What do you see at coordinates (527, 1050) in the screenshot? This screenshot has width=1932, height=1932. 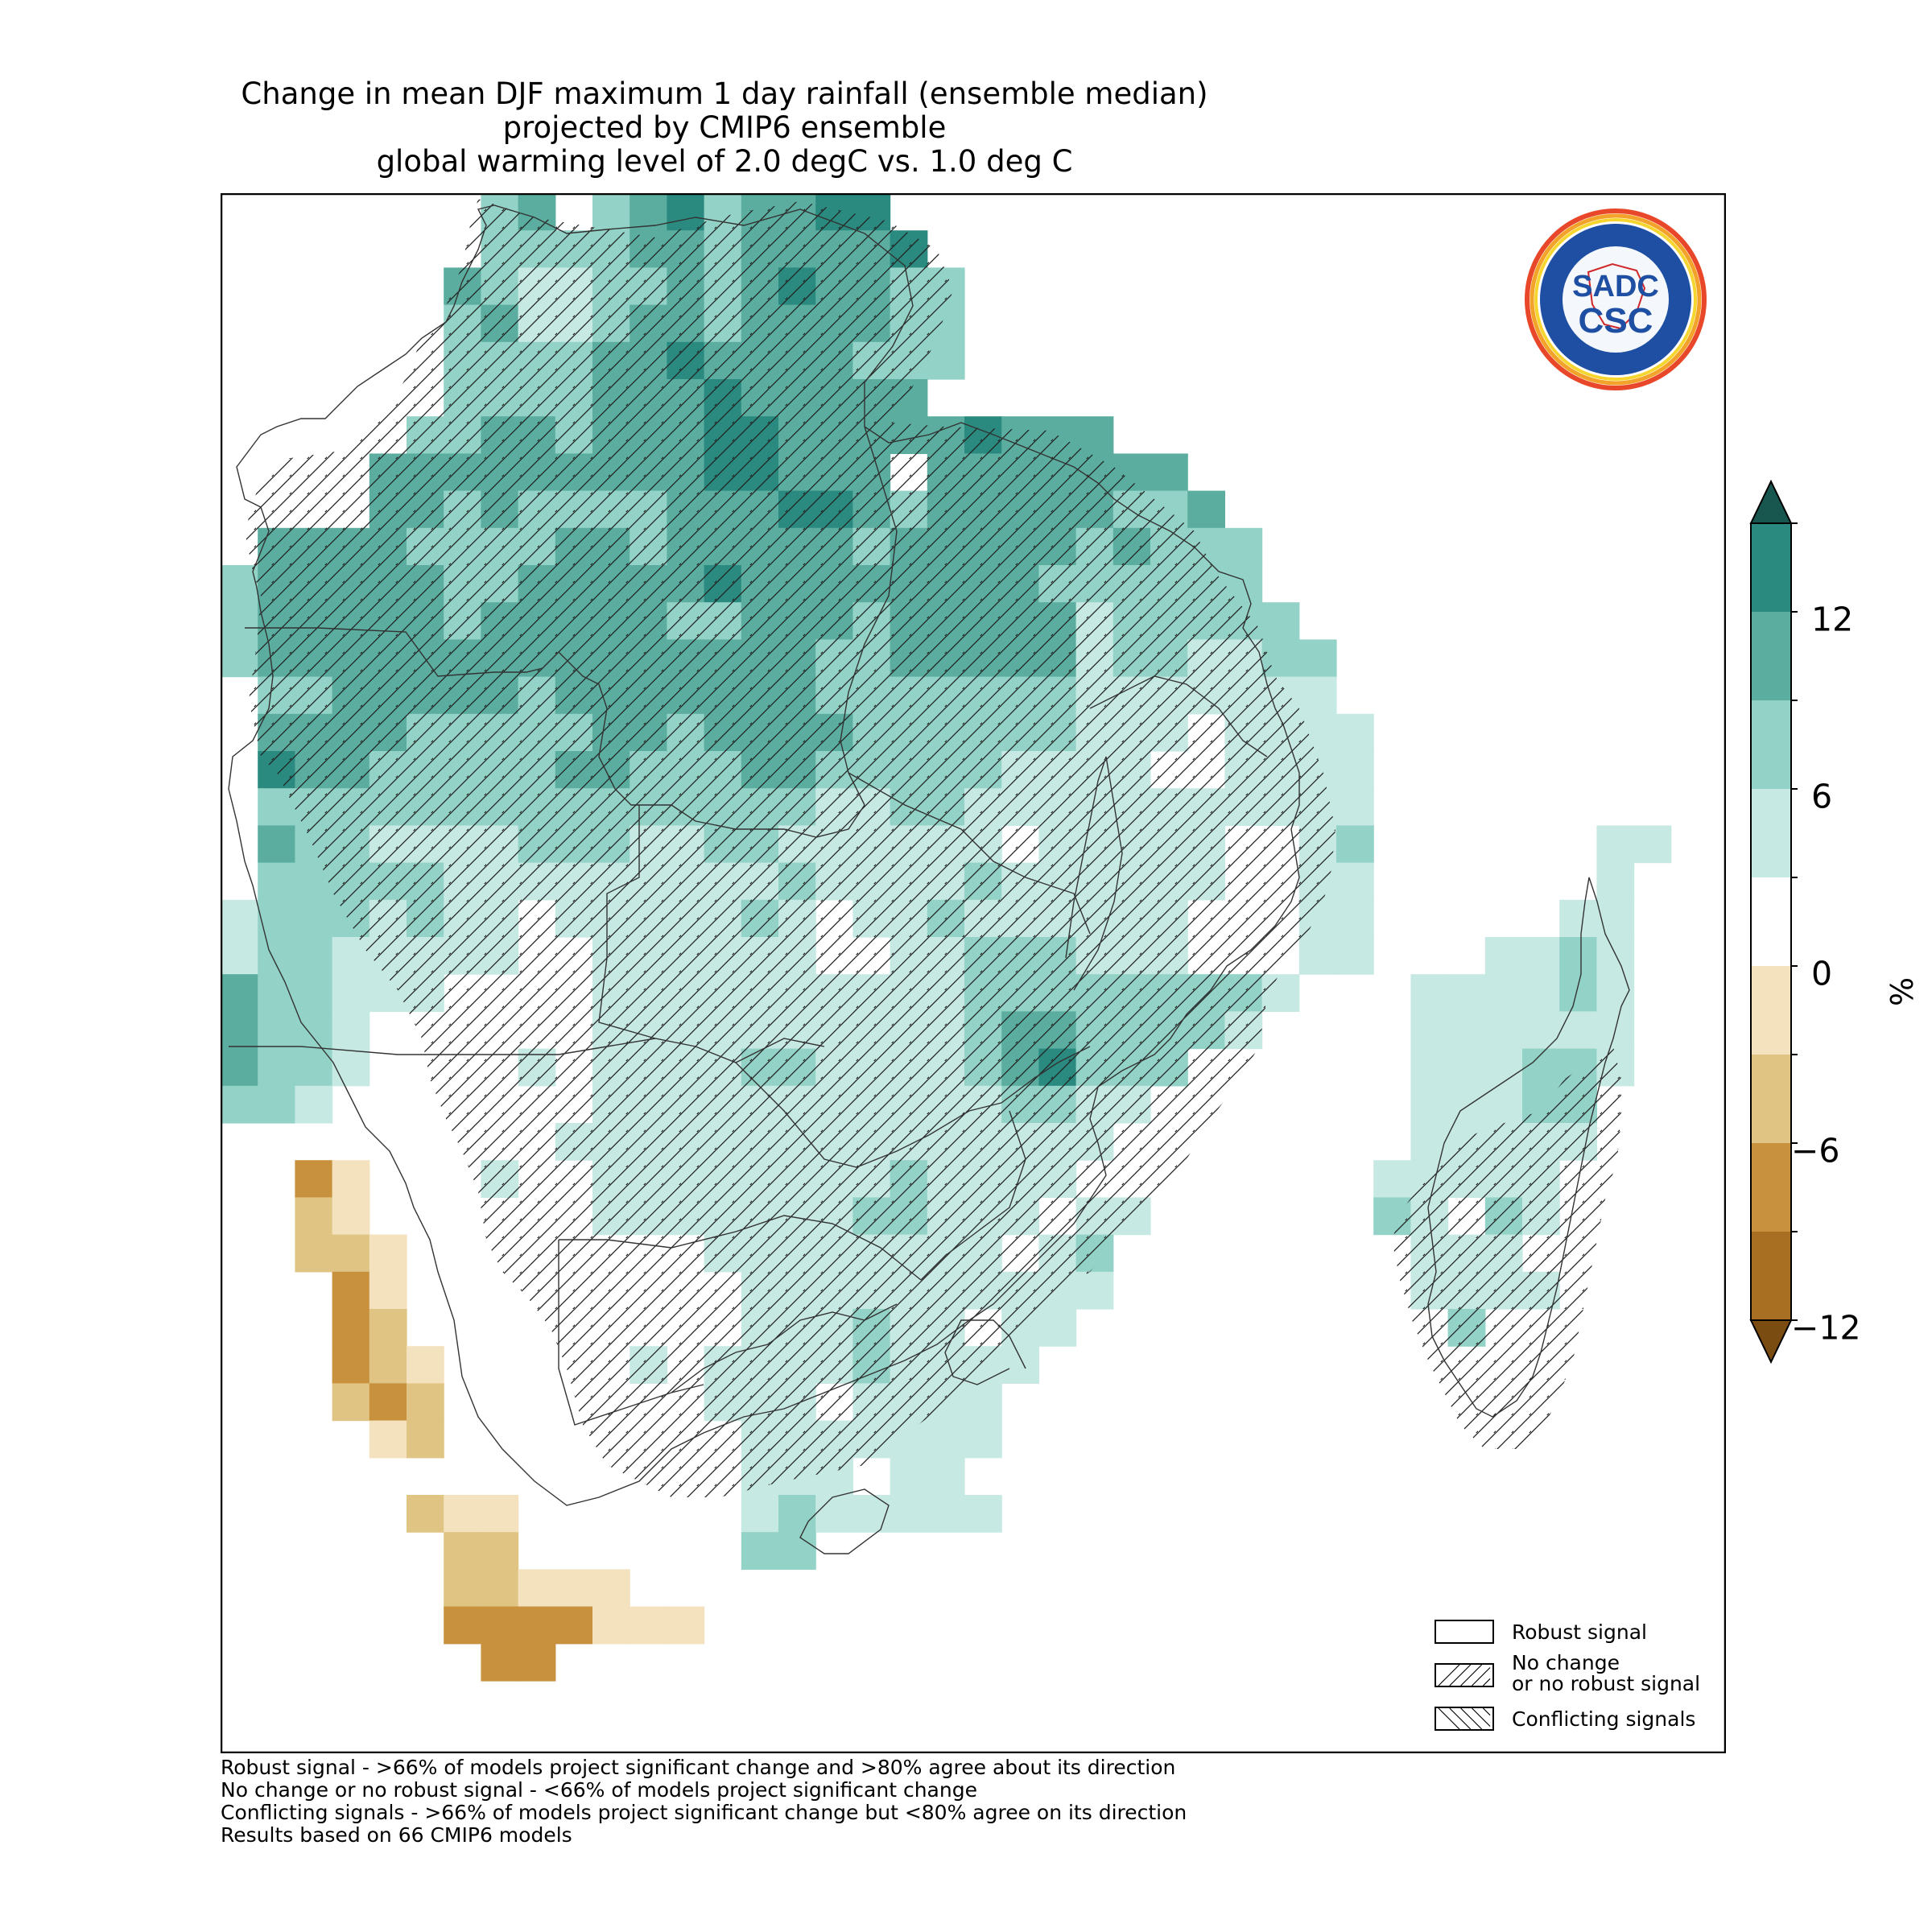 I see `border-angola-namibia` at bounding box center [527, 1050].